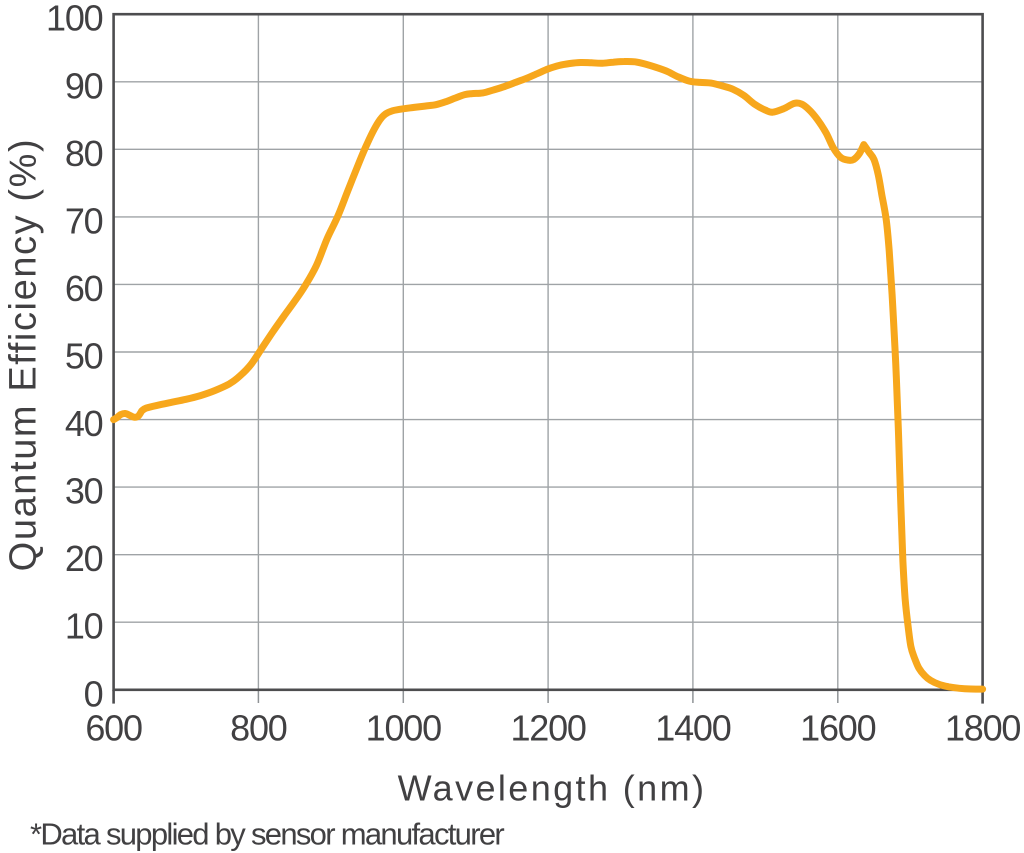 The height and width of the screenshot is (853, 1024). Describe the element at coordinates (84, 491) in the screenshot. I see `svg-text: 30` at that location.